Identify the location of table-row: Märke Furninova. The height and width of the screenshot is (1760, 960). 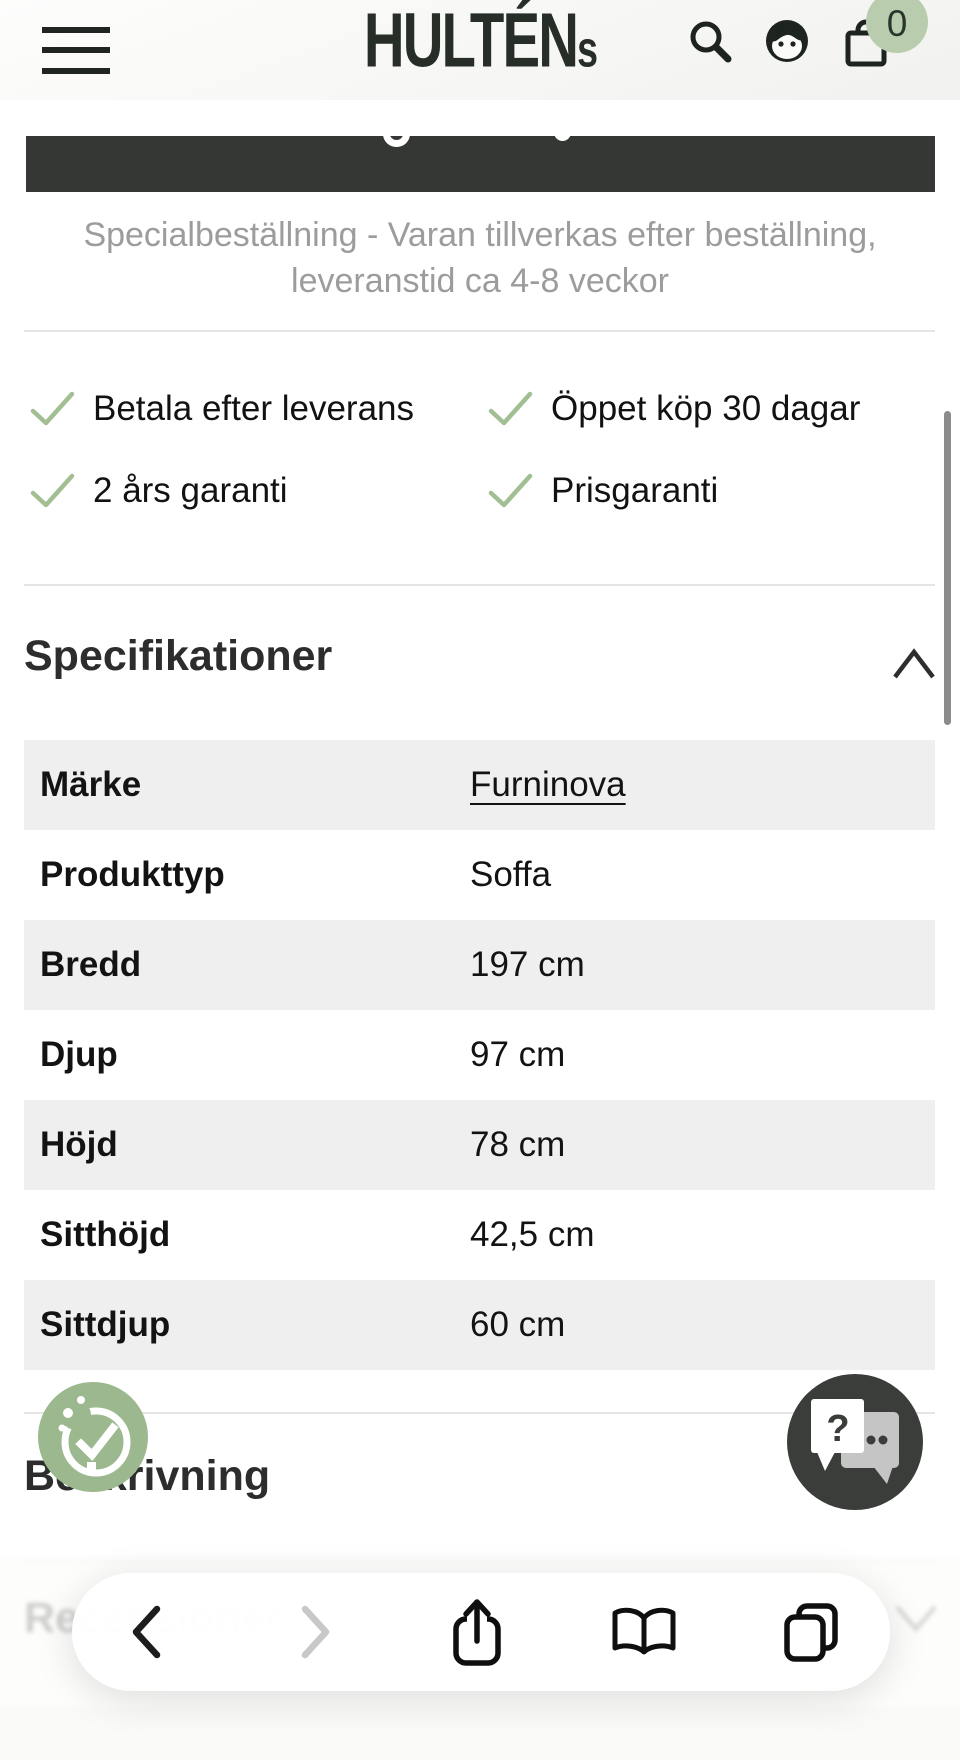
(479, 785).